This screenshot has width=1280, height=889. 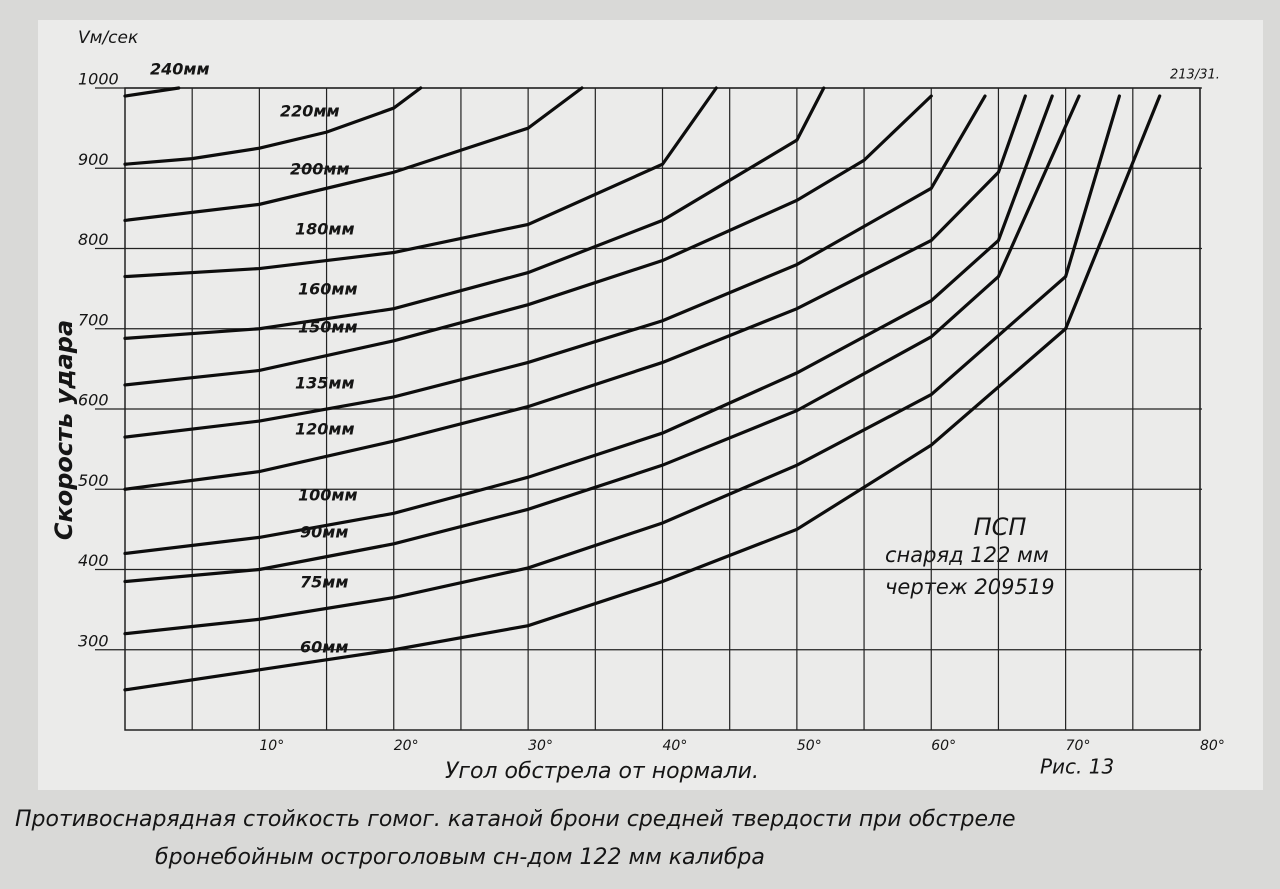 What do you see at coordinates (271, 746) in the screenshot?
I see `x-tick-label: 10°` at bounding box center [271, 746].